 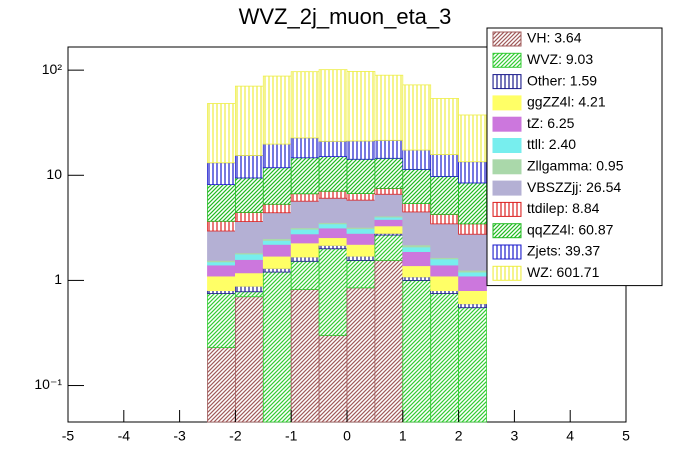 I want to click on legend-label: WVZ: 9.03, so click(x=560, y=59).